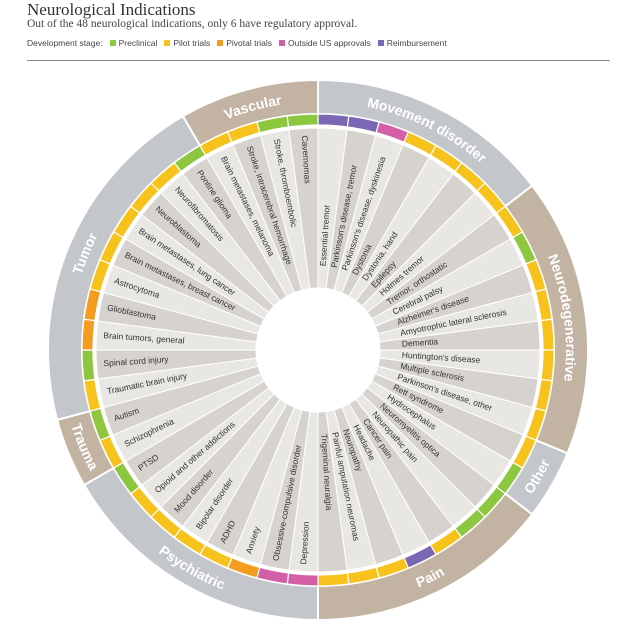 This screenshot has width=640, height=643. What do you see at coordinates (318, 60) in the screenshot?
I see `header-divider` at bounding box center [318, 60].